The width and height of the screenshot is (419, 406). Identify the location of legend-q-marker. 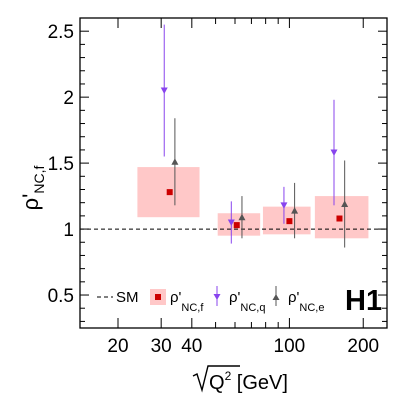
(217, 297).